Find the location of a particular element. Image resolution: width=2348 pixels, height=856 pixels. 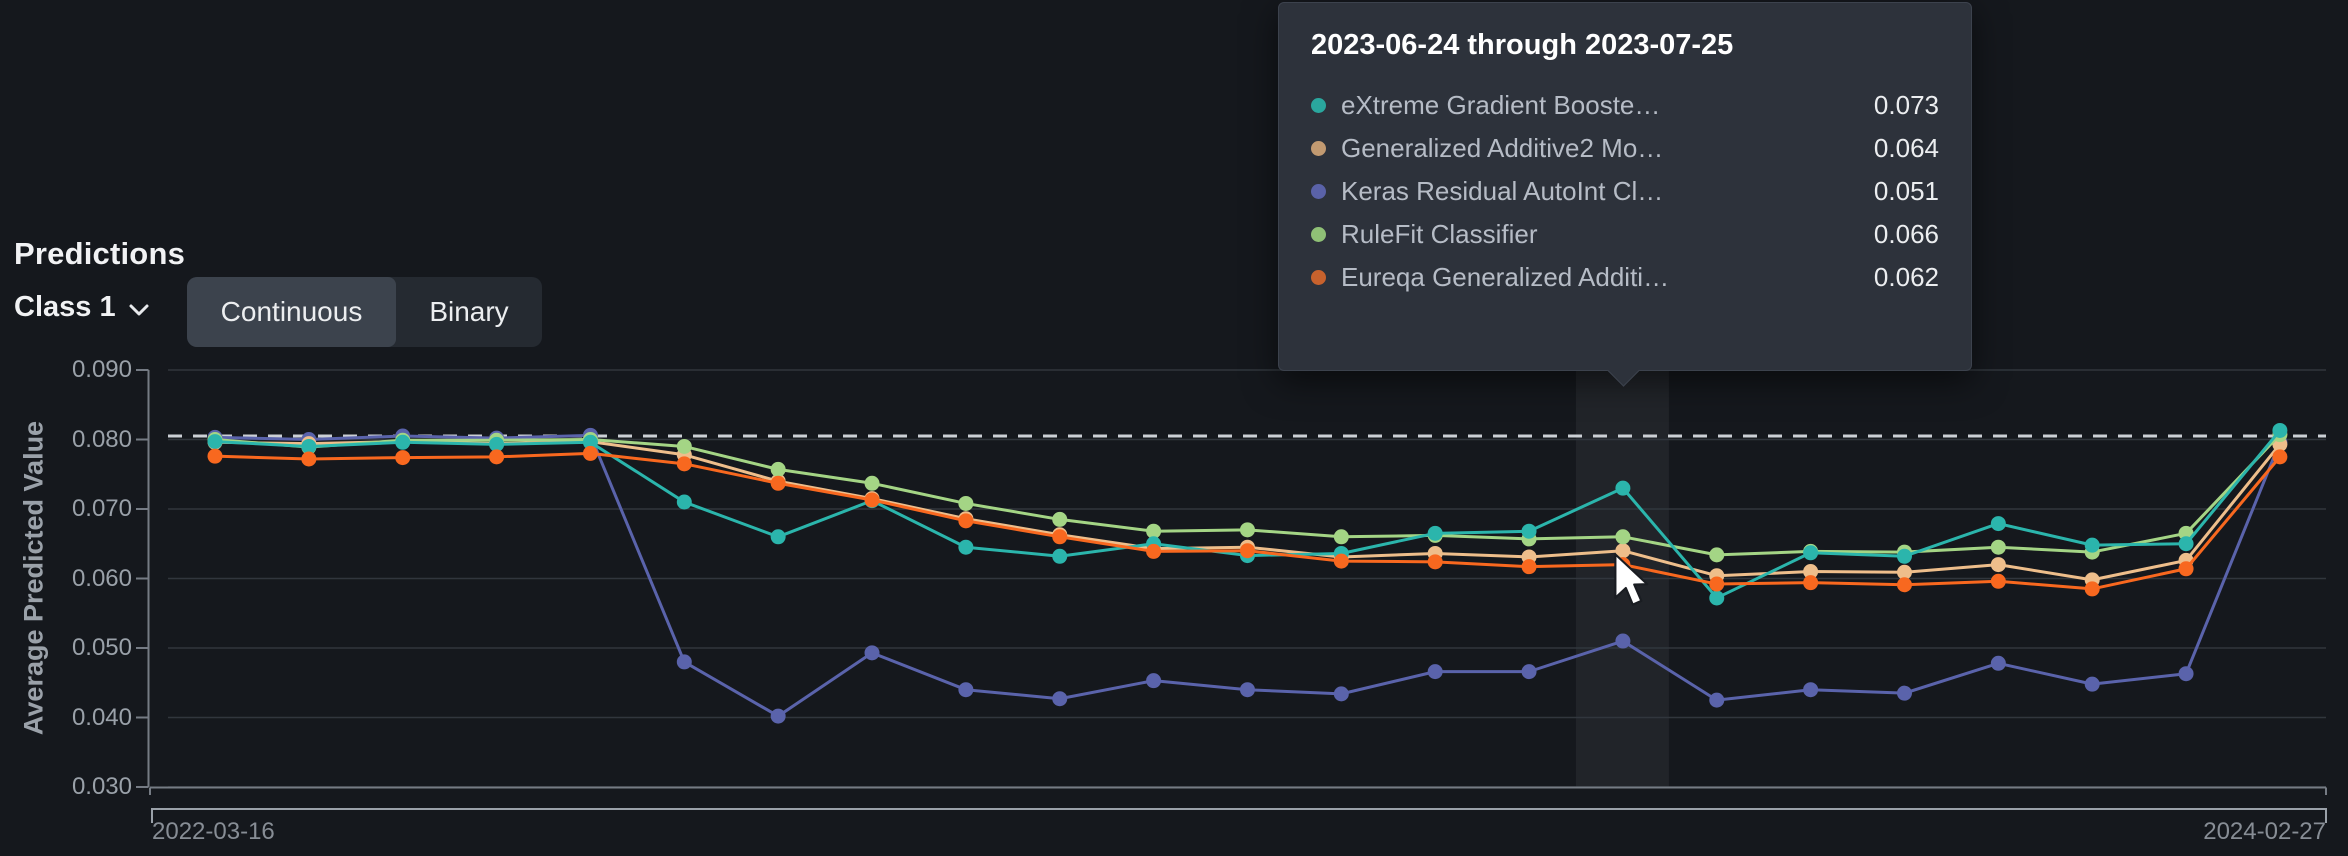

chevron-down-icon is located at coordinates (139, 309).